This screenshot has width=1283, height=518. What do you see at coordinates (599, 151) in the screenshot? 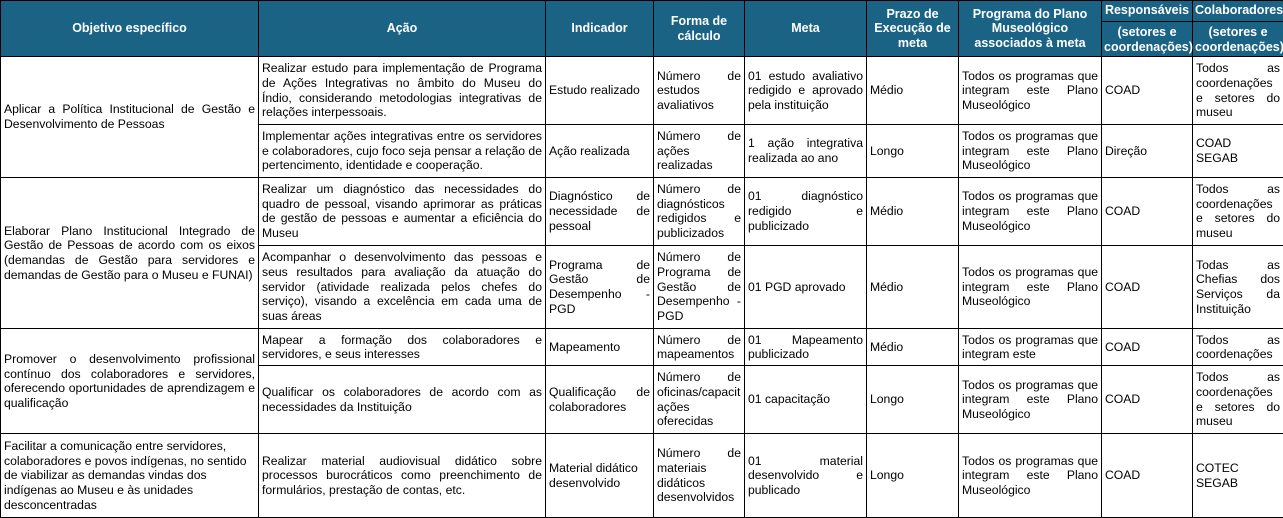
I see `cell-indicador: Ação realizada` at bounding box center [599, 151].